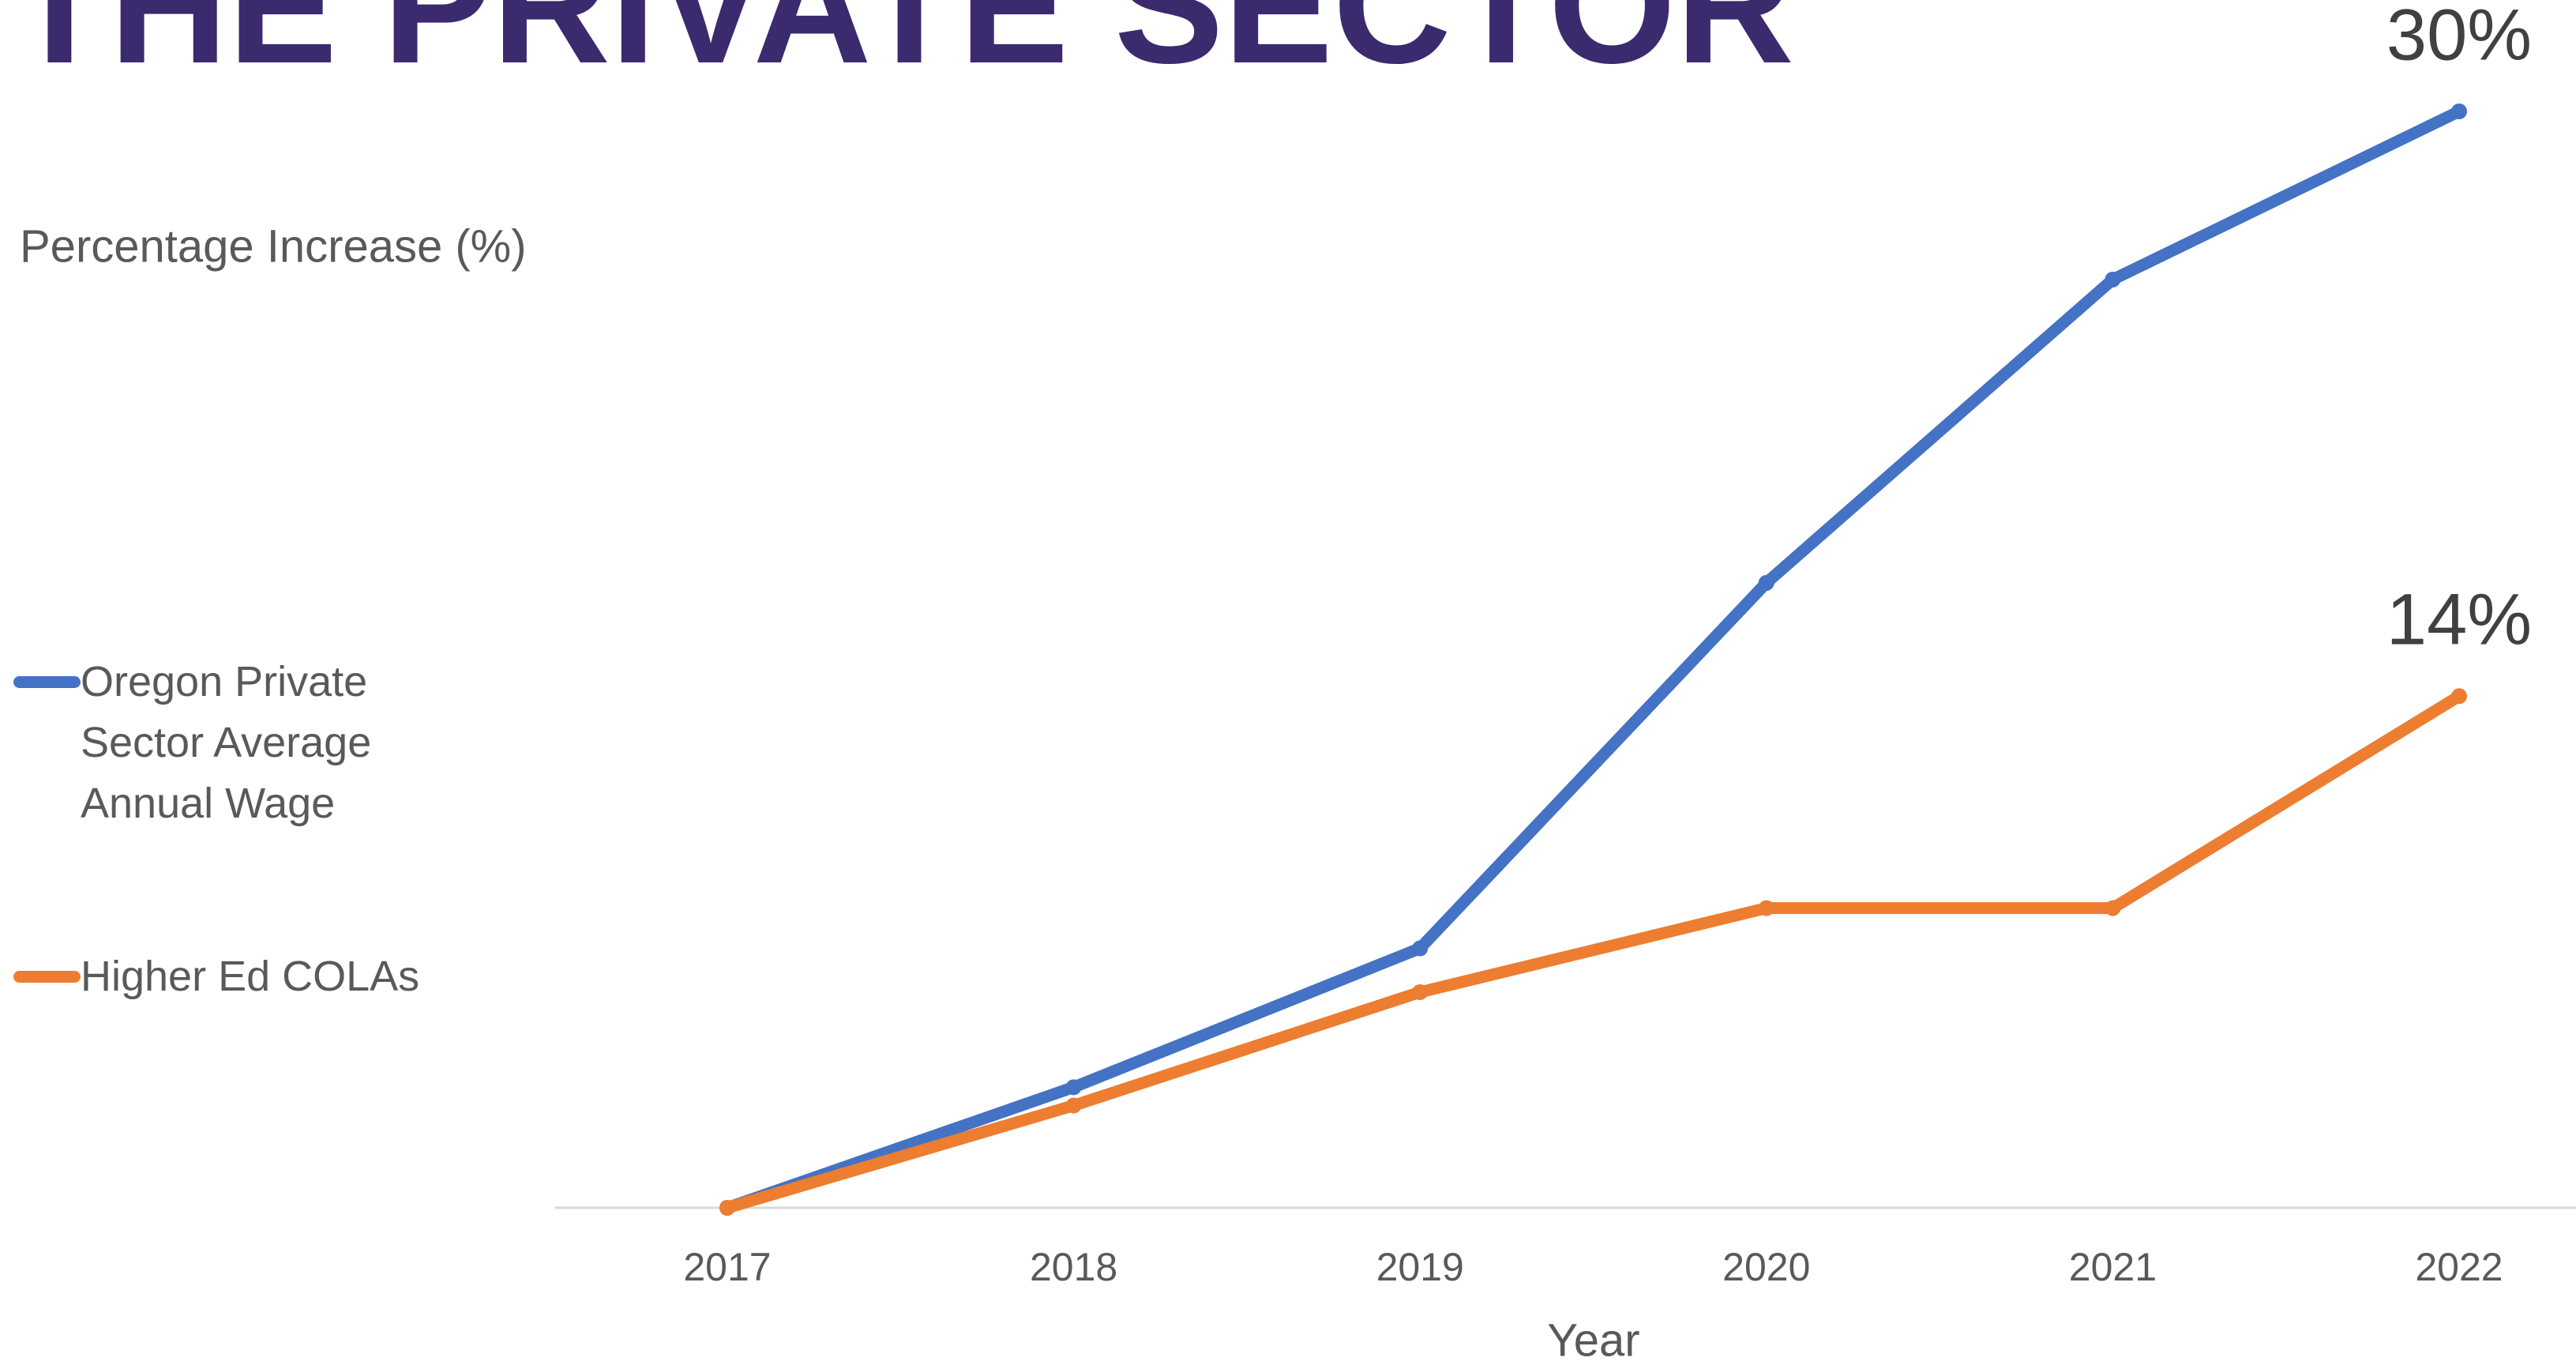 The image size is (2576, 1365). Describe the element at coordinates (901, 49) in the screenshot. I see `chart-title: THE PRIVATE SECTOR` at that location.